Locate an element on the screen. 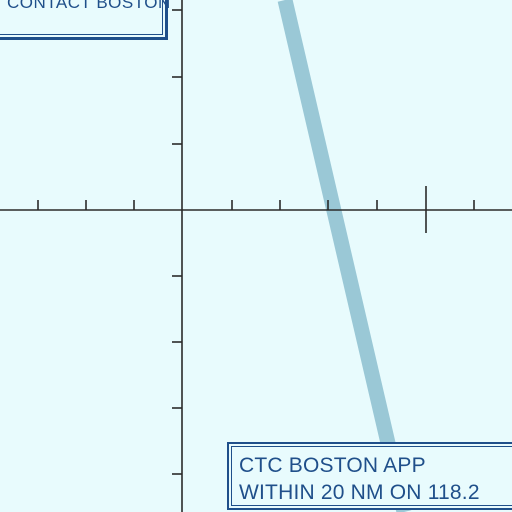 The height and width of the screenshot is (512, 512). notice-top-text: CONTACT BOSTON is located at coordinates (89, 6).